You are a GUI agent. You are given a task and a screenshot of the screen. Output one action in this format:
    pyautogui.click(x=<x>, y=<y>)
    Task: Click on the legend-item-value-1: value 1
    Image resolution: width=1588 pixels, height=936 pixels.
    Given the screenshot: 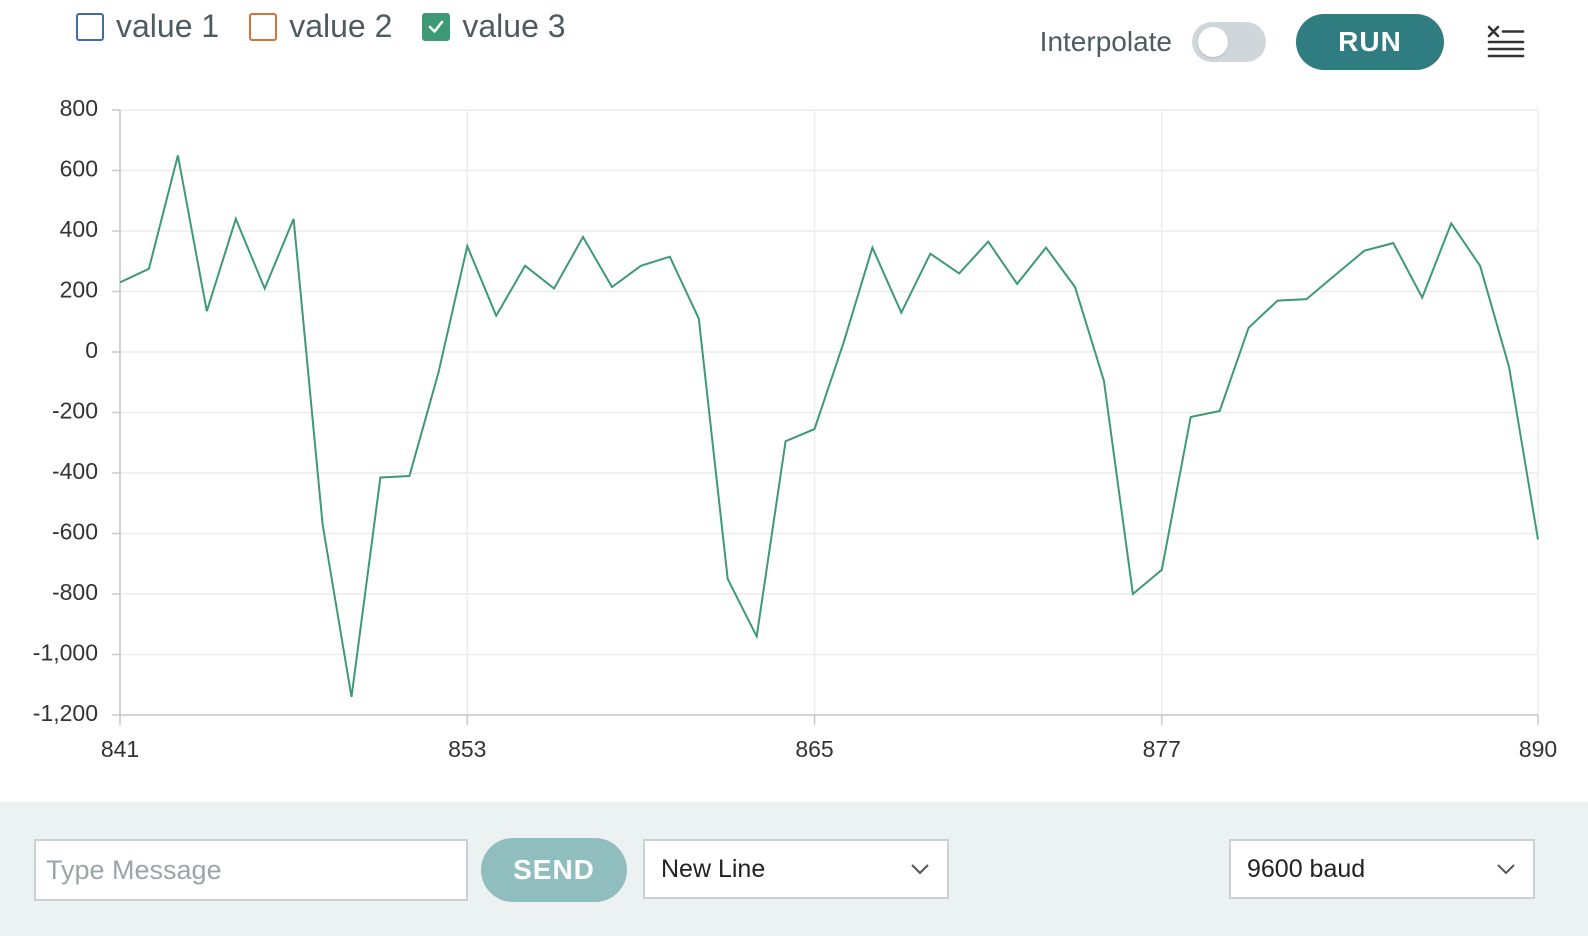 What is the action you would take?
    pyautogui.click(x=147, y=26)
    